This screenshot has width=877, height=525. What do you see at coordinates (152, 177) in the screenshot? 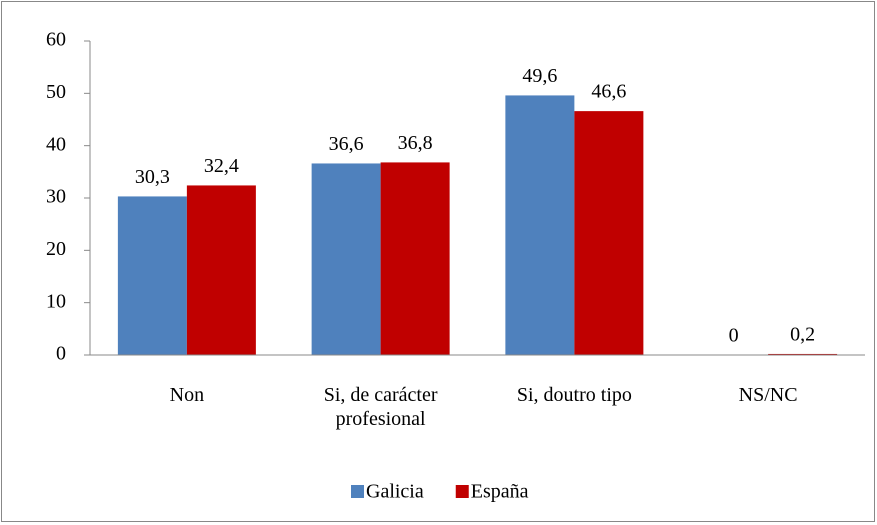
I see `value-label: 30,3` at bounding box center [152, 177].